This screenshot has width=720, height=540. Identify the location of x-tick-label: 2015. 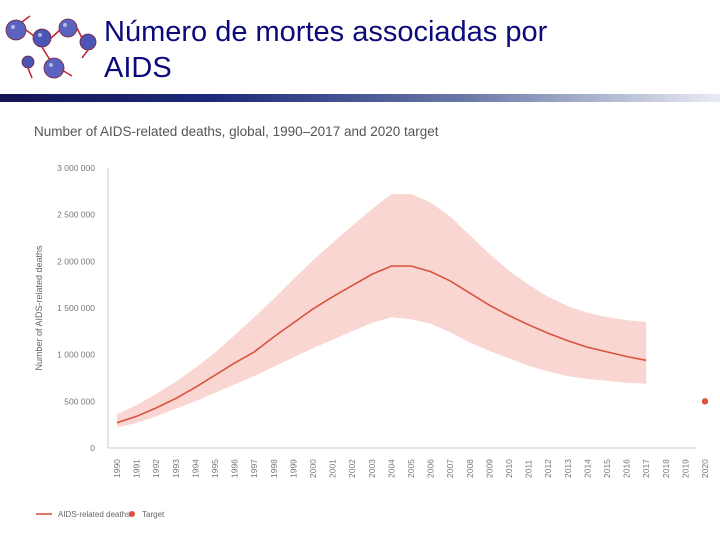
(607, 468).